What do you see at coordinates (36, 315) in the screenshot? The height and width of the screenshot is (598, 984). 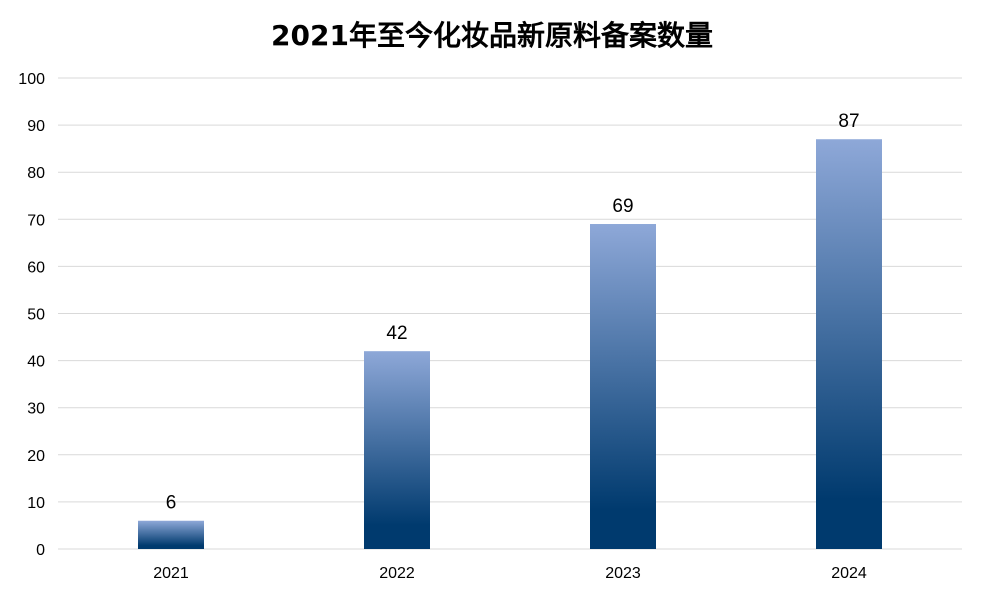 I see `y-tick-label: 50` at bounding box center [36, 315].